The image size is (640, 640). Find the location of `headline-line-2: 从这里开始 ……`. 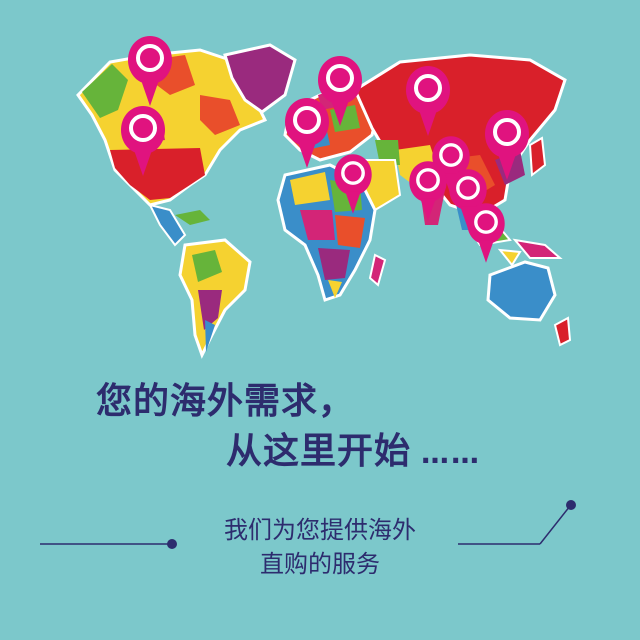

headline-line-2: 从这里开始 …… is located at coordinates (353, 448).